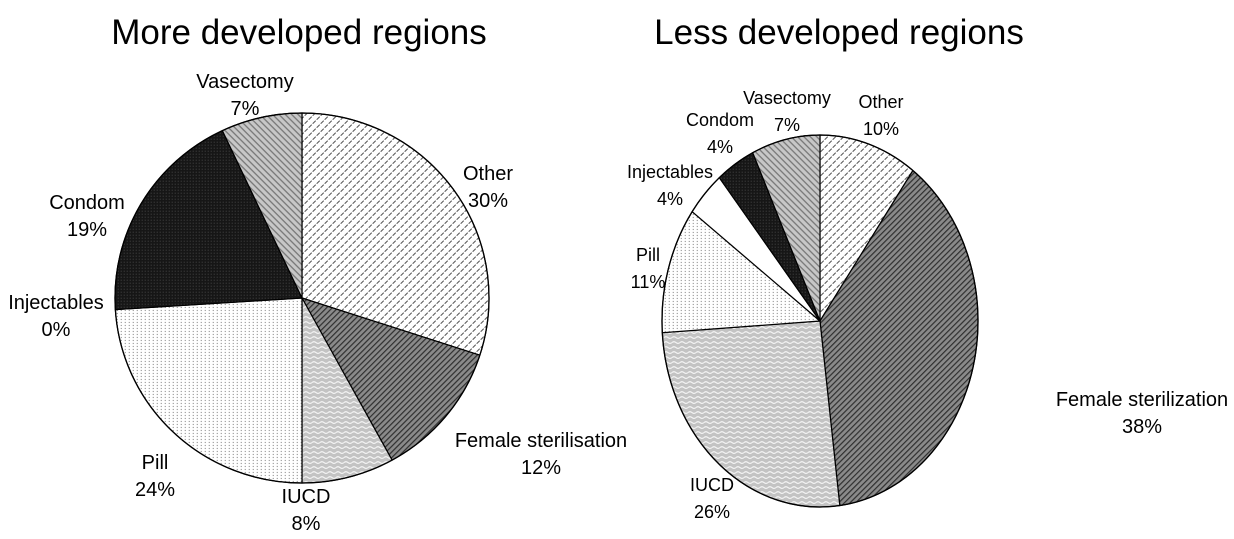 The width and height of the screenshot is (1234, 539). I want to click on slice-value-iucd: 26%, so click(712, 512).